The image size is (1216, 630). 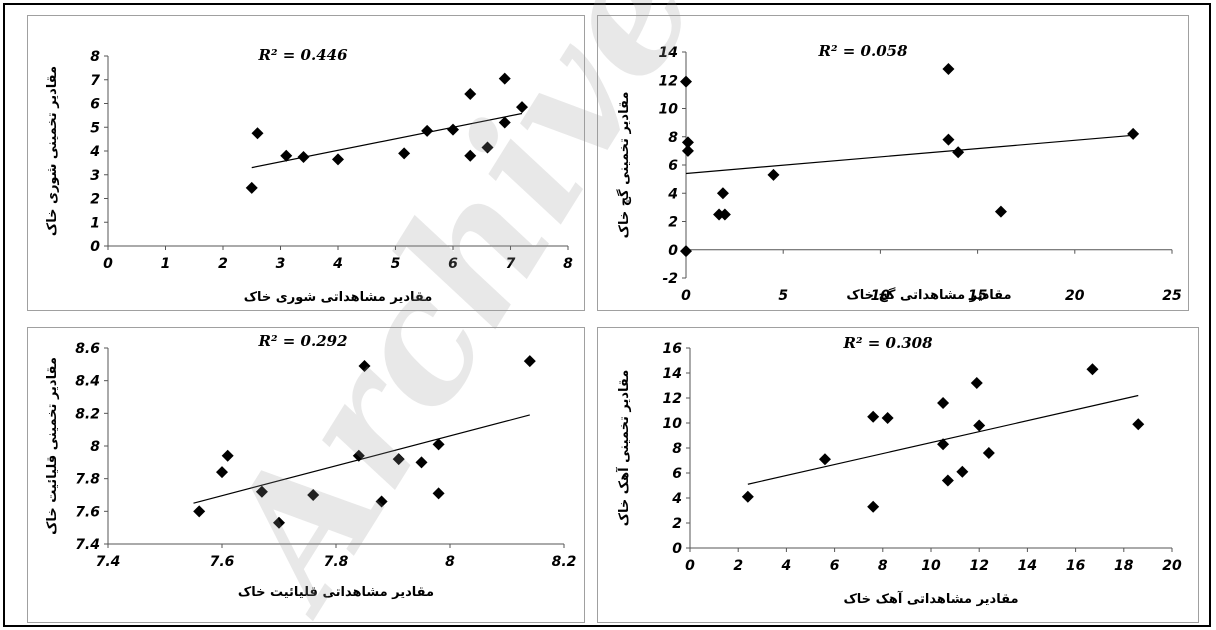 I want to click on y-tick-label: 7.6, so click(x=87, y=512).